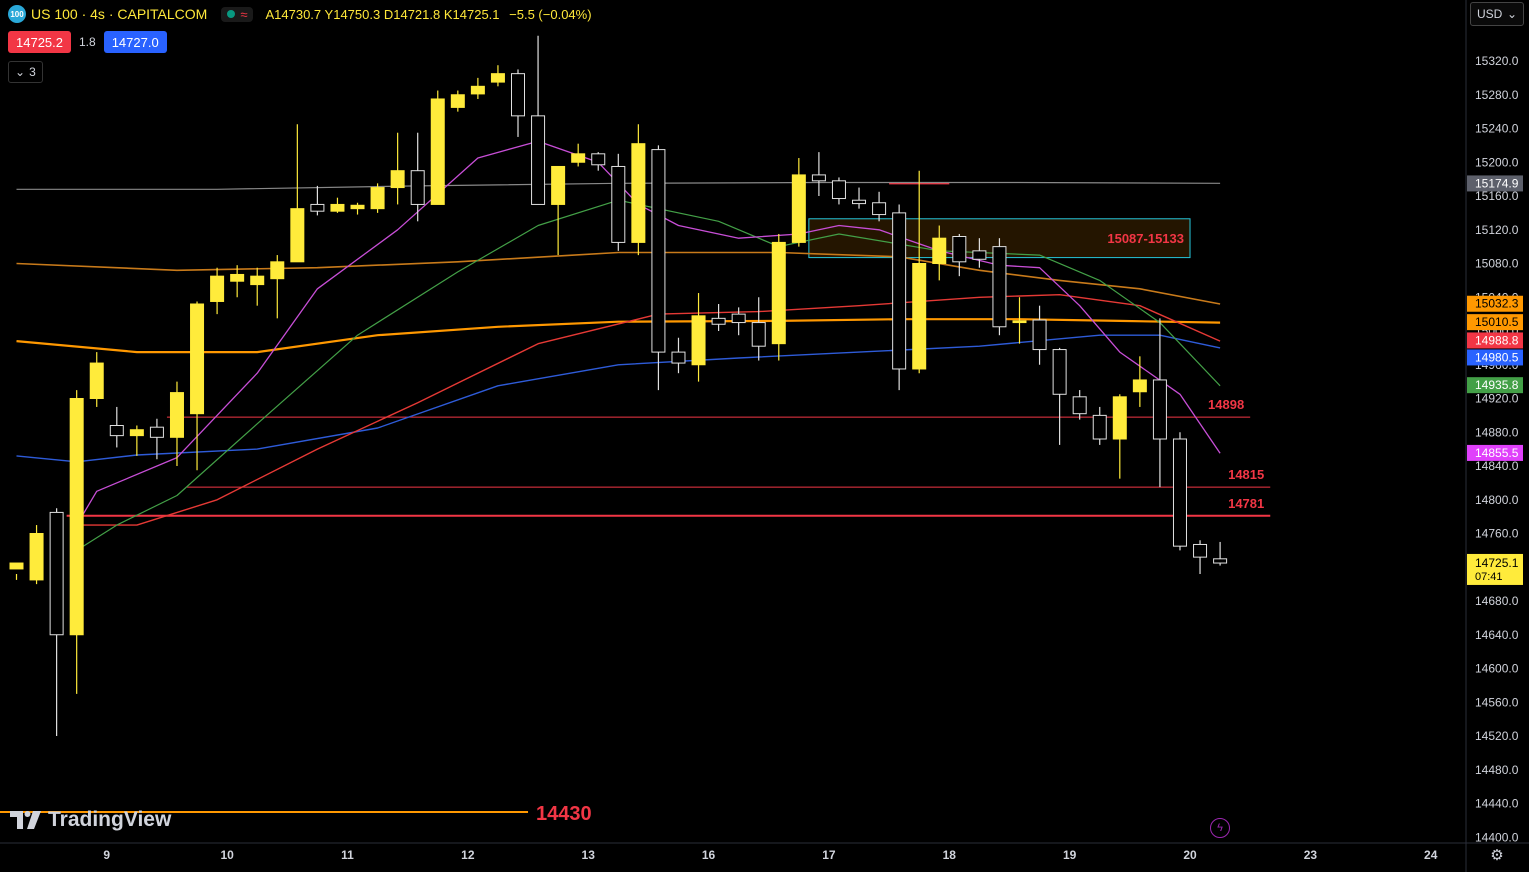 This screenshot has width=1529, height=872. I want to click on price-tag-value: 14855.5, so click(1497, 453).